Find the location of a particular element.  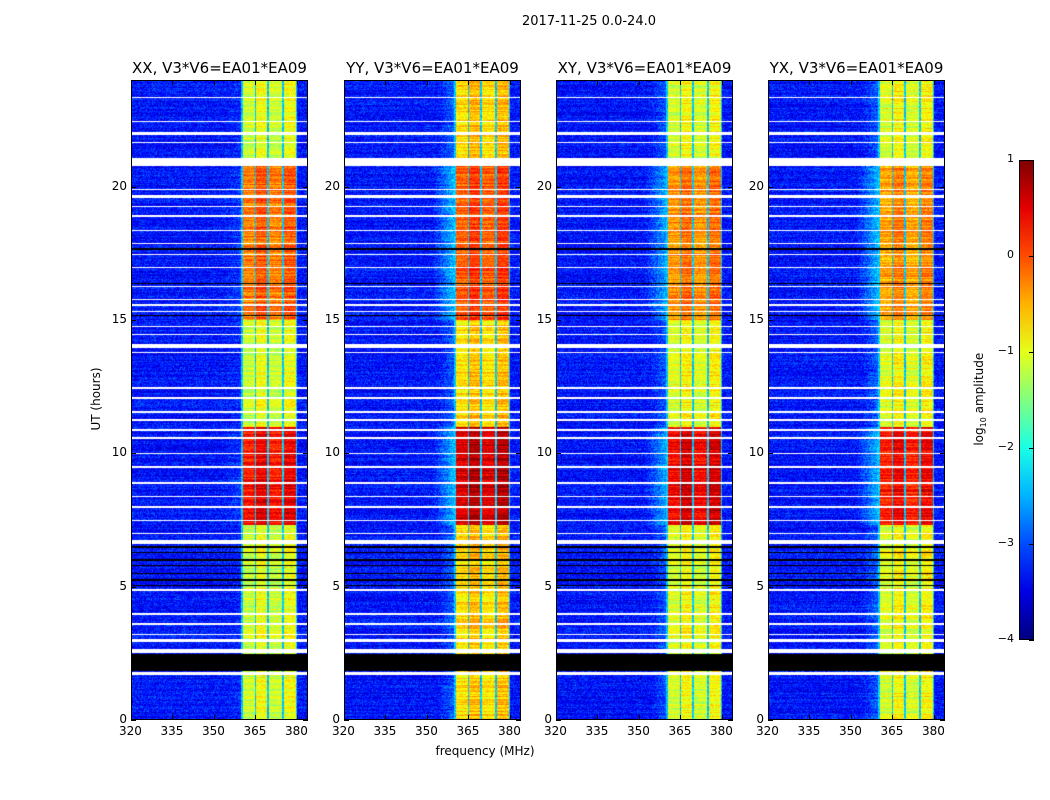

colorbar-tick-label: −4 is located at coordinates (1005, 638).